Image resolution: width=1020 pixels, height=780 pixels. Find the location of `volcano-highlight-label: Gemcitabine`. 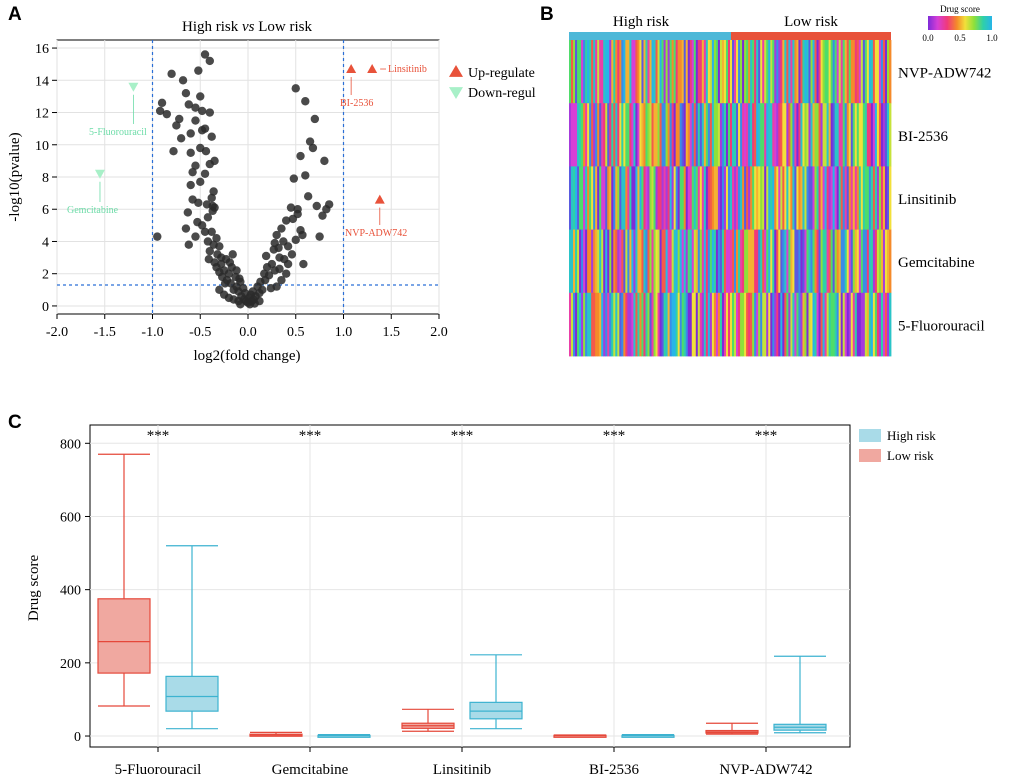

volcano-highlight-label: Gemcitabine is located at coordinates (93, 210).